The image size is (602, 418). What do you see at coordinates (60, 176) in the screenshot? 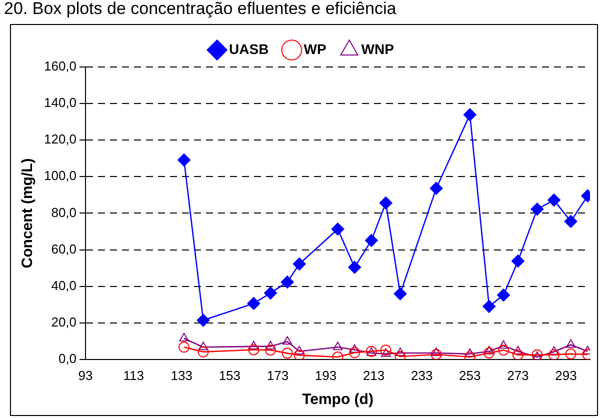
I see `y-tick-label: 100,0` at bounding box center [60, 176].